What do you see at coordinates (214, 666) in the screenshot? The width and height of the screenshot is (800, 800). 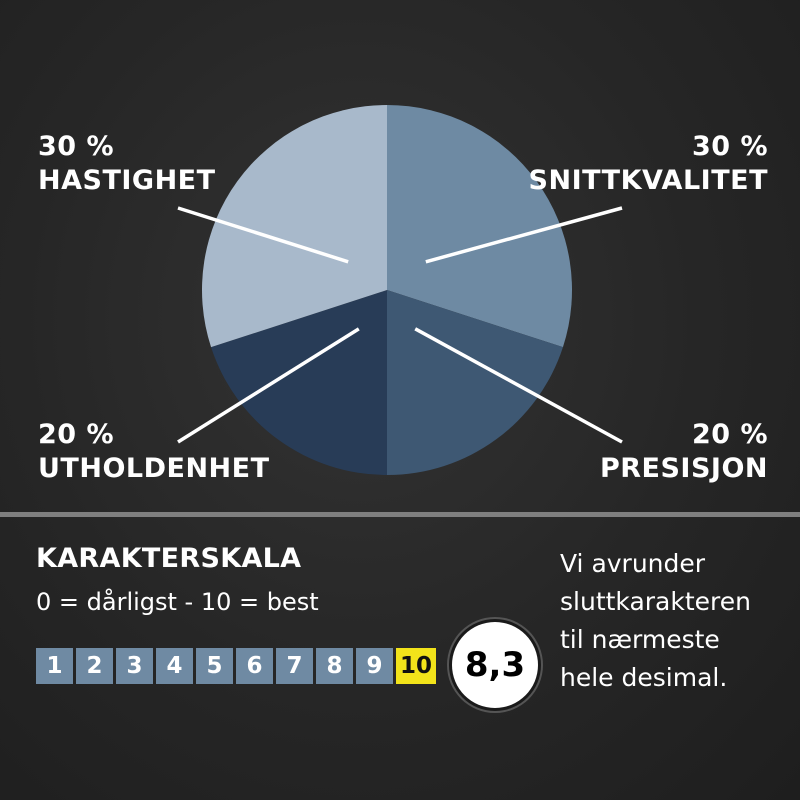 I see `grade-box-5: 5` at bounding box center [214, 666].